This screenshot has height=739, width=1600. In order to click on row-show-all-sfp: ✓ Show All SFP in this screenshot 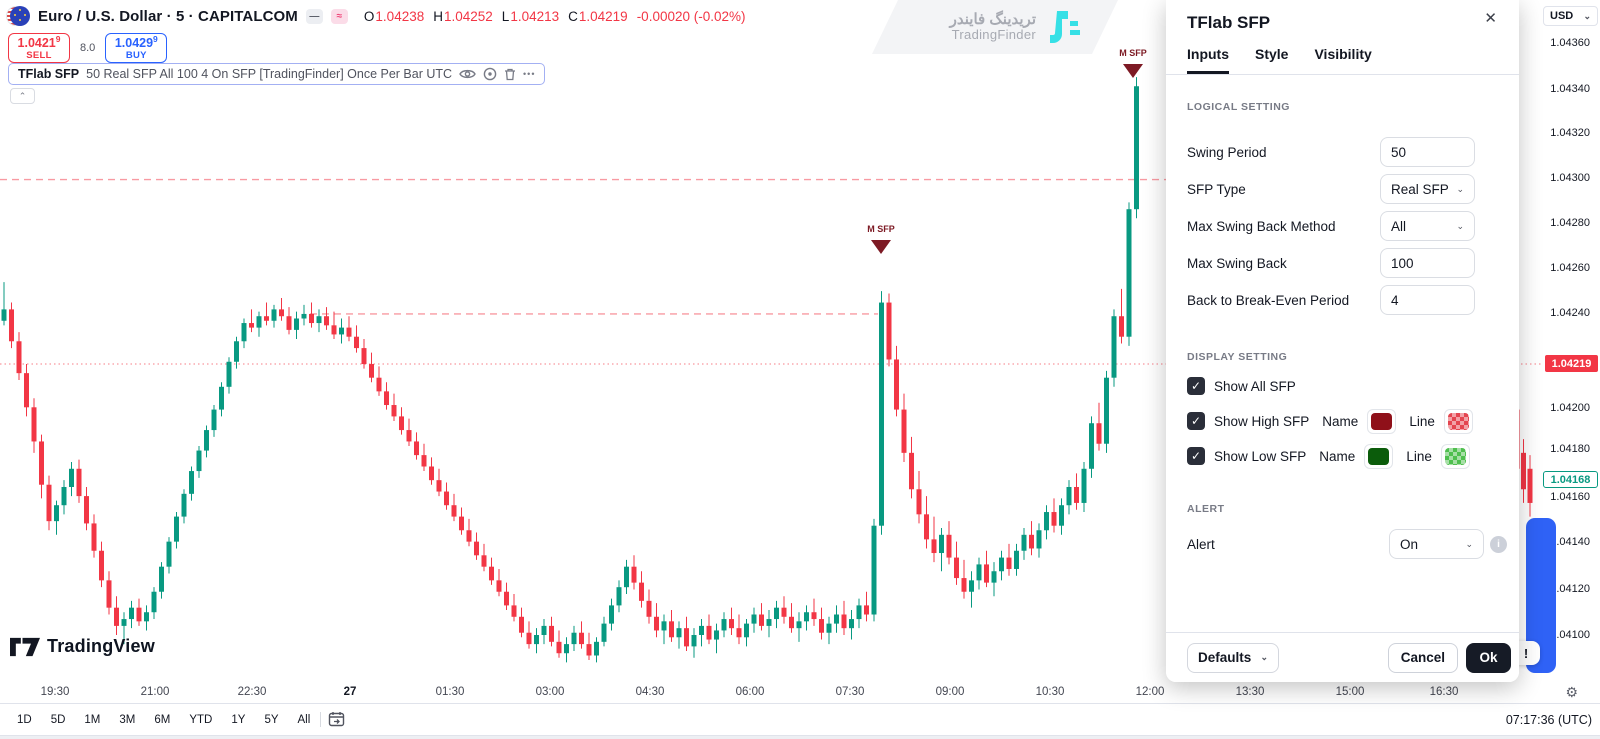, I will do `click(1331, 386)`.